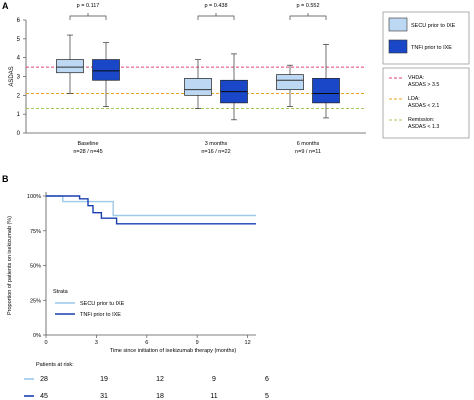 The height and width of the screenshot is (400, 474). Describe the element at coordinates (104, 379) in the screenshot. I see `risk-count: 19` at that location.